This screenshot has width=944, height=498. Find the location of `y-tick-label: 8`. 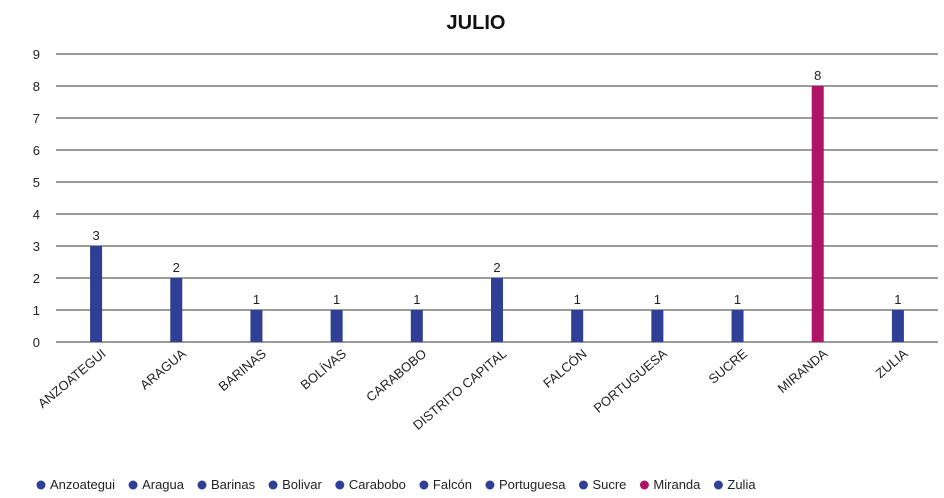

y-tick-label: 8 is located at coordinates (36, 86).